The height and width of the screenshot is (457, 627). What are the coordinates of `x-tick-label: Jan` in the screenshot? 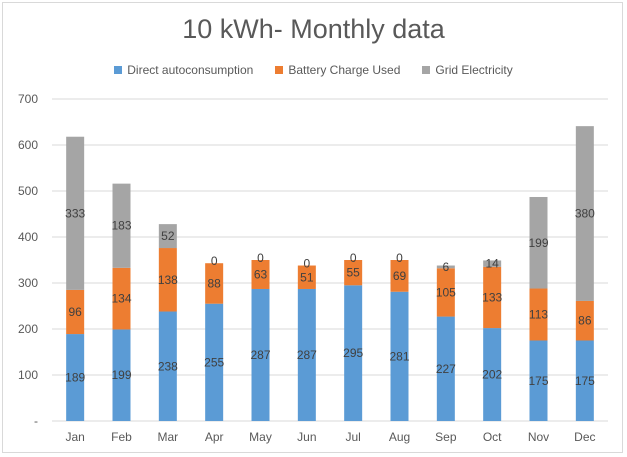 It's located at (74, 437).